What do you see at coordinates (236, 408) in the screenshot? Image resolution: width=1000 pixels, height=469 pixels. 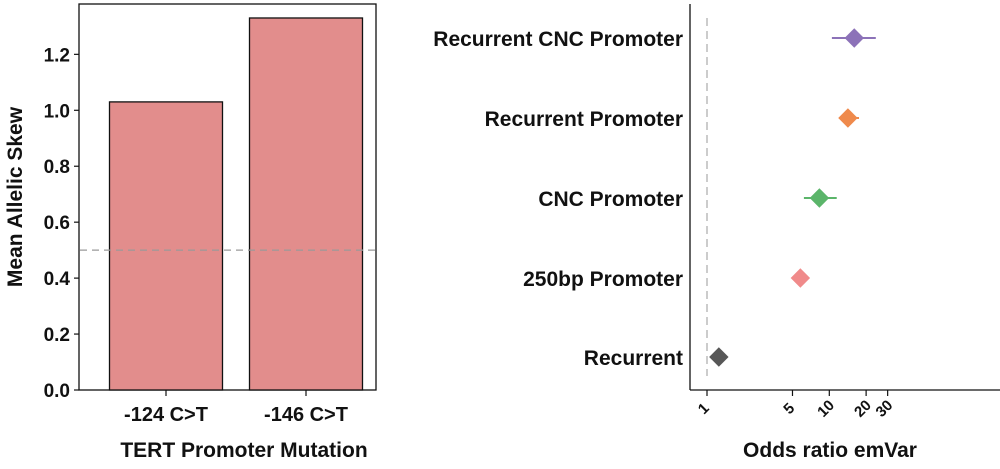 I see `x-ticks: -124 C>T -146 C>T` at bounding box center [236, 408].